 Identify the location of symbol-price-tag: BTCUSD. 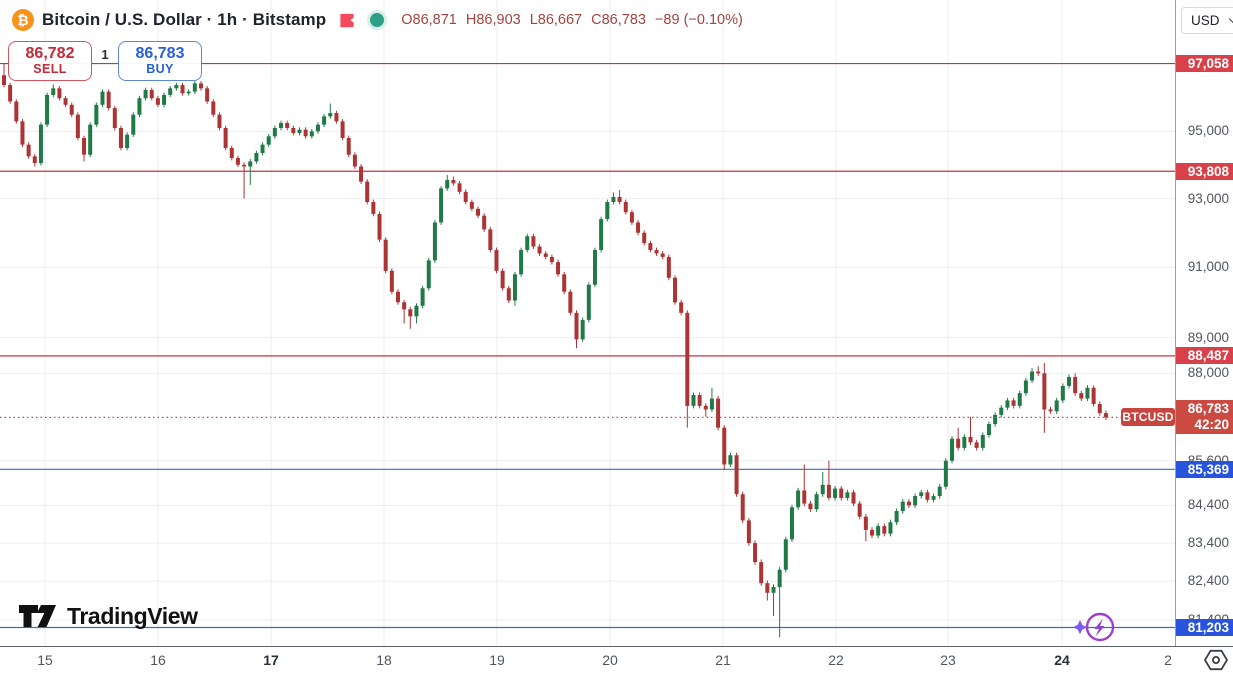
(1148, 417).